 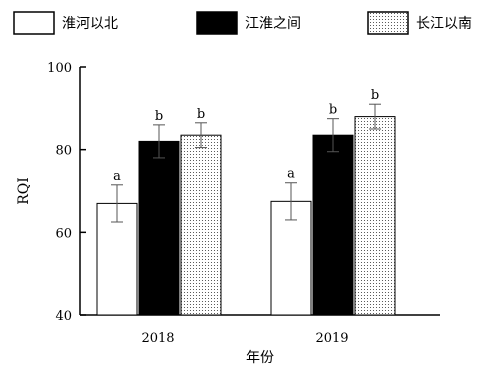 I want to click on legend-label: 淮河以北, so click(x=90, y=24).